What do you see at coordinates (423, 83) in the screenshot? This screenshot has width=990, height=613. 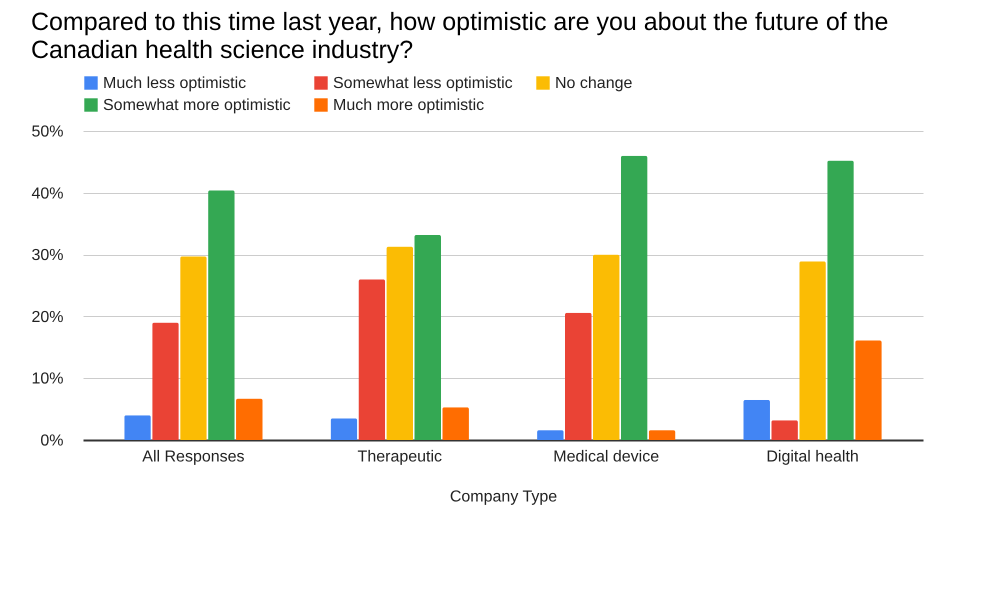 I see `legend-label: Somewhat less optimistic` at bounding box center [423, 83].